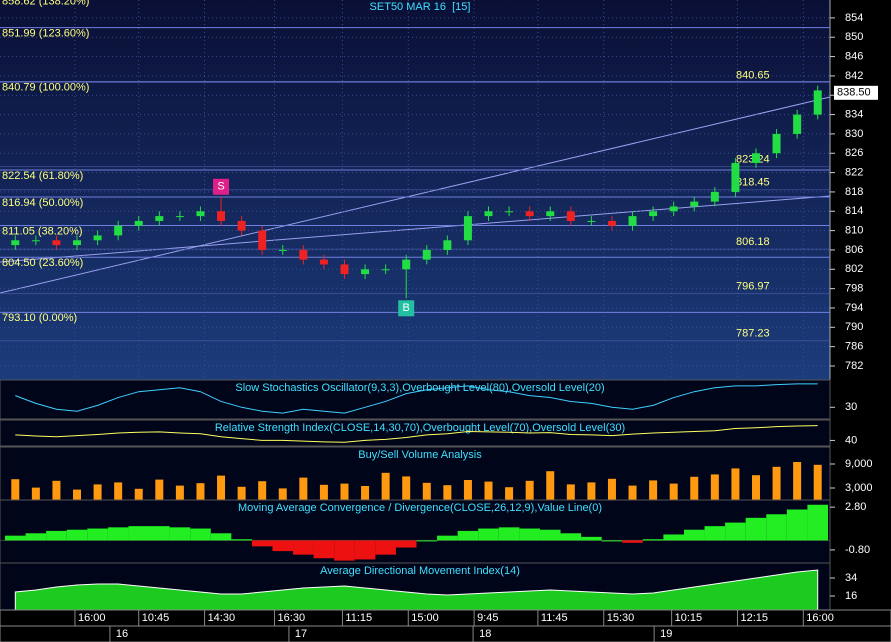 This screenshot has width=891, height=642. What do you see at coordinates (753, 75) in the screenshot?
I see `level-label: 840.65` at bounding box center [753, 75].